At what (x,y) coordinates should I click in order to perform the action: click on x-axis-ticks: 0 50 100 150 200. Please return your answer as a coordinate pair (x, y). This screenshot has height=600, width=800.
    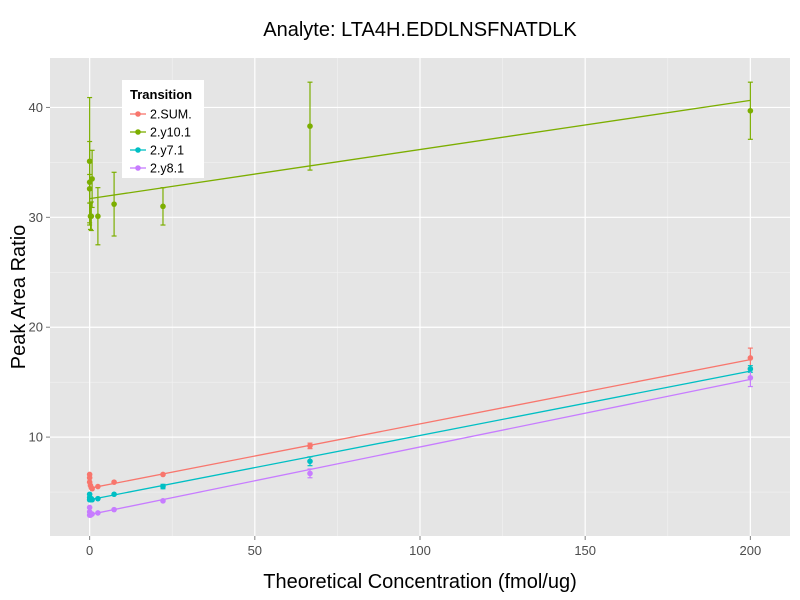
    Looking at the image, I should click on (423, 547).